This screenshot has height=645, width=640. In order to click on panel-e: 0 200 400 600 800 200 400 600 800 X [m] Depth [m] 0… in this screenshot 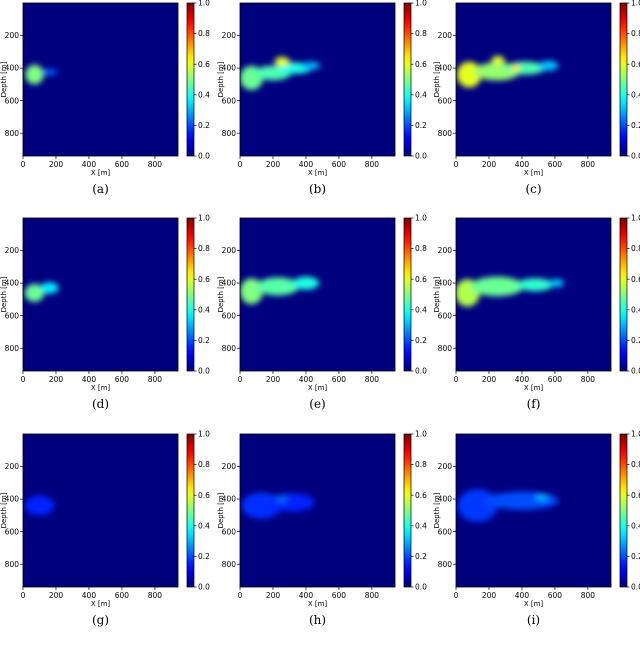, I will do `click(322, 303)`.